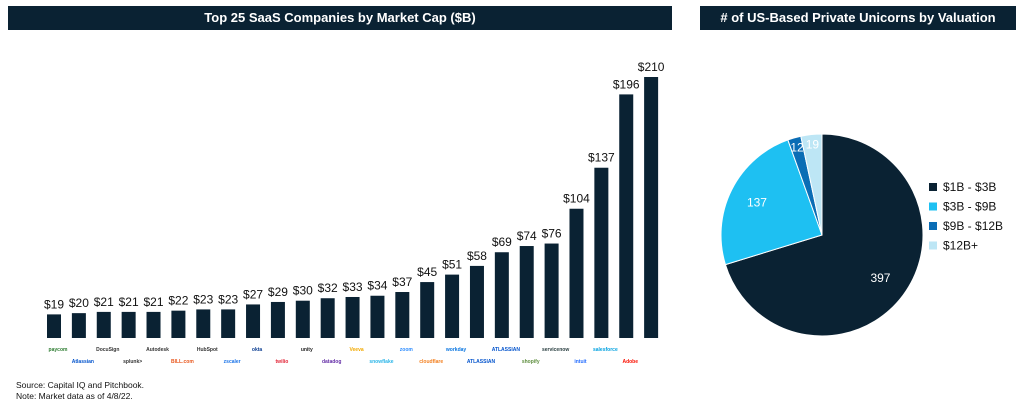  I want to click on pie-slice-label: 19, so click(813, 145).